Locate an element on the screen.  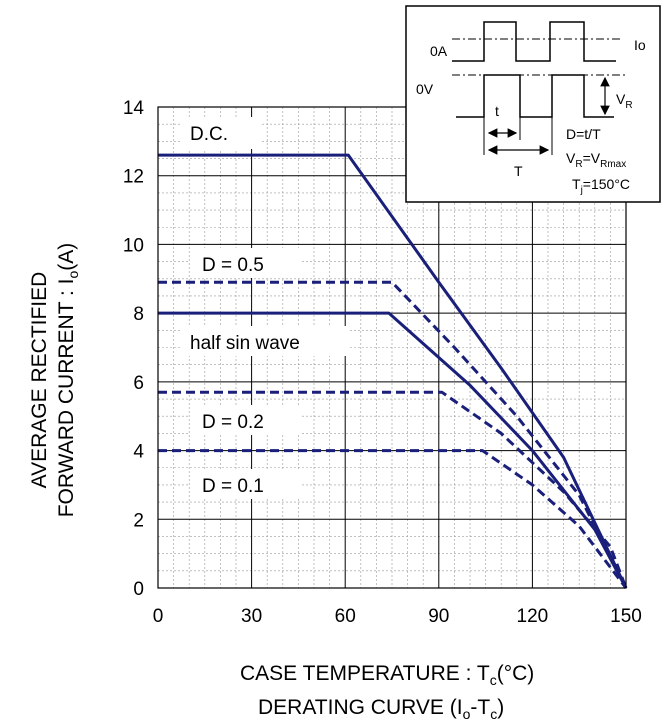
y-tick-label: 0 is located at coordinates (138, 589).